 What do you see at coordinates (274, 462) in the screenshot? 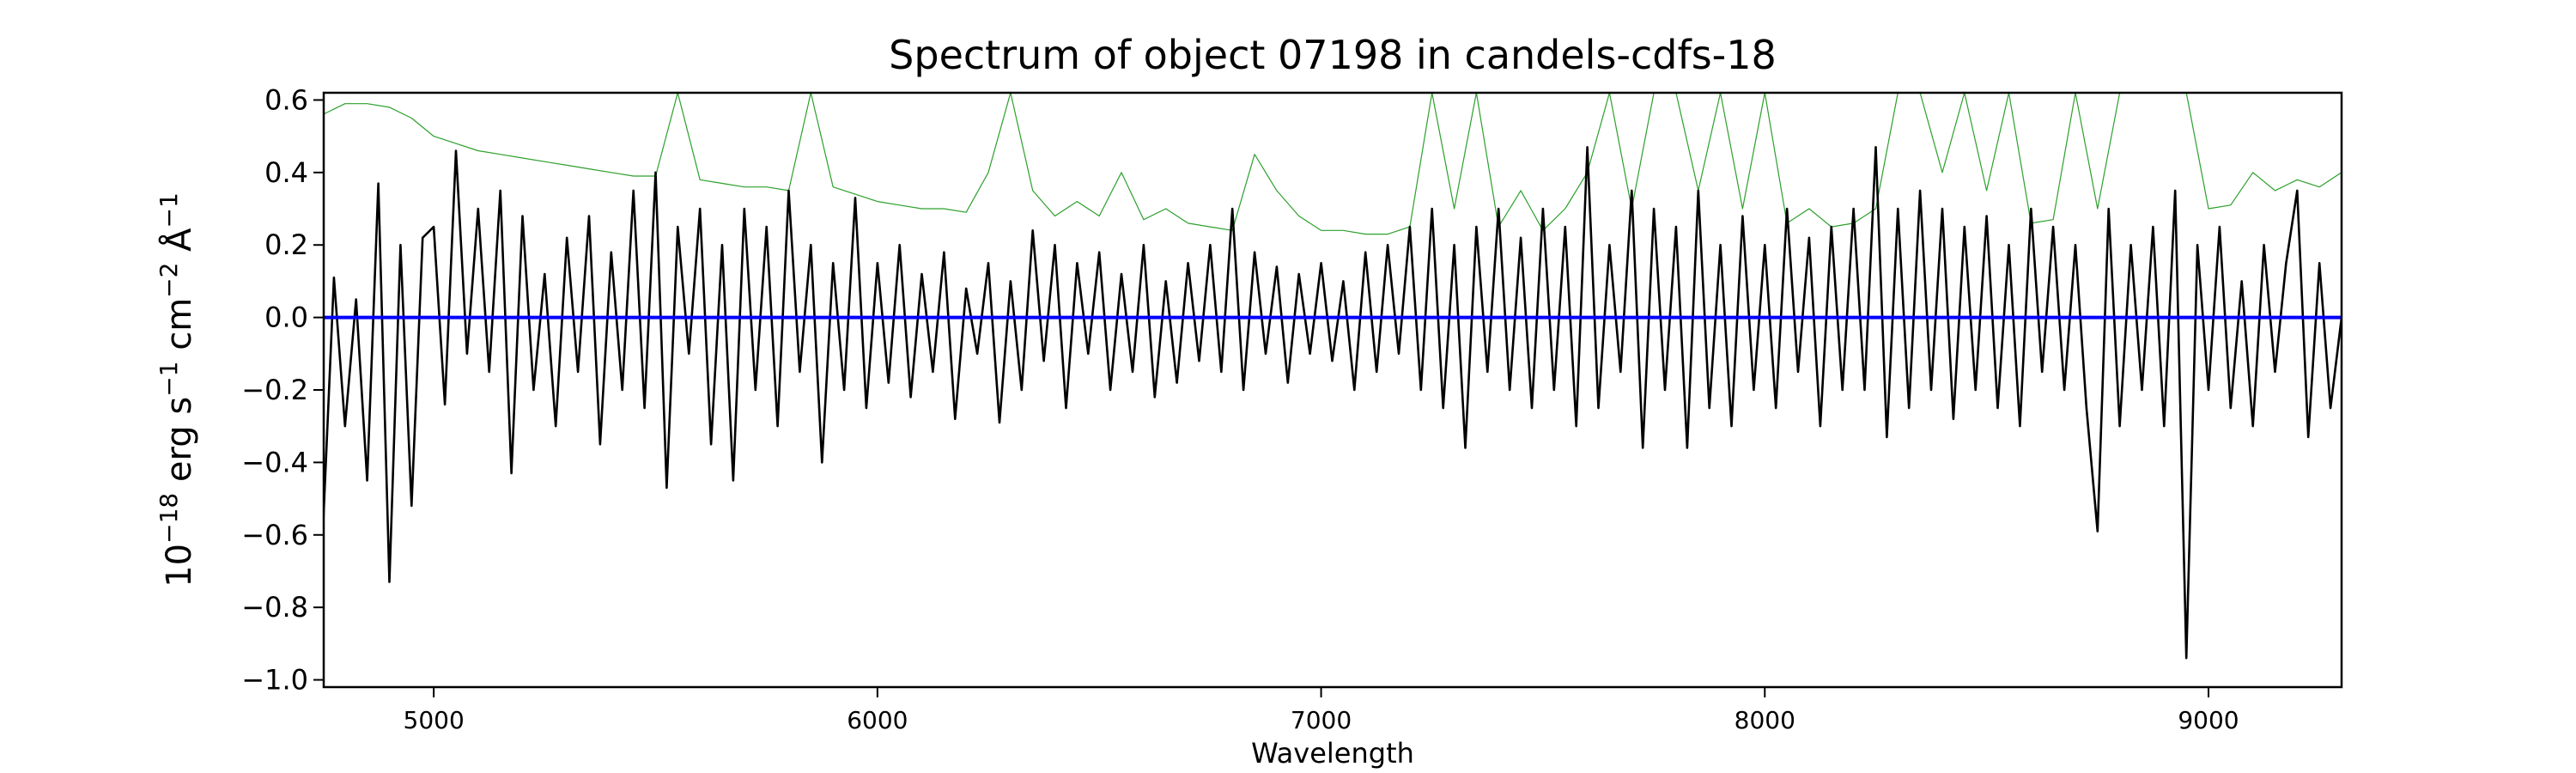
I see `y-tick-label: −0.4` at bounding box center [274, 462].